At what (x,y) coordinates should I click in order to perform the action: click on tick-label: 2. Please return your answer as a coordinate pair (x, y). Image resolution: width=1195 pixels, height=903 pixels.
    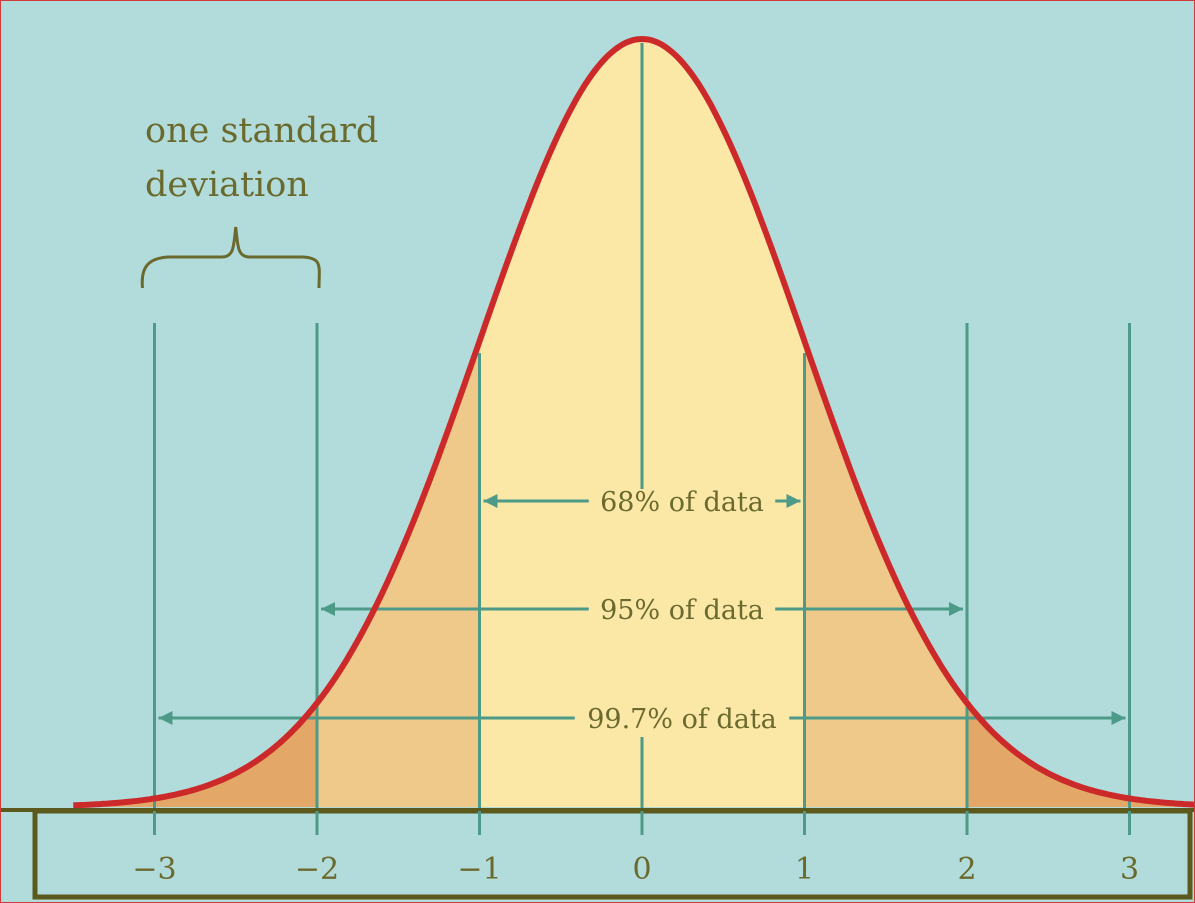
    Looking at the image, I should click on (966, 869).